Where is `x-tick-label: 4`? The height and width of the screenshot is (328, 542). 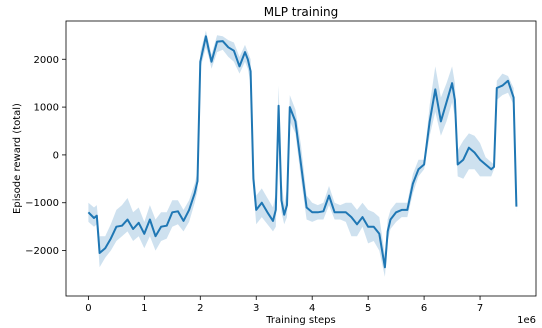 x-tick-label: 4 is located at coordinates (312, 308).